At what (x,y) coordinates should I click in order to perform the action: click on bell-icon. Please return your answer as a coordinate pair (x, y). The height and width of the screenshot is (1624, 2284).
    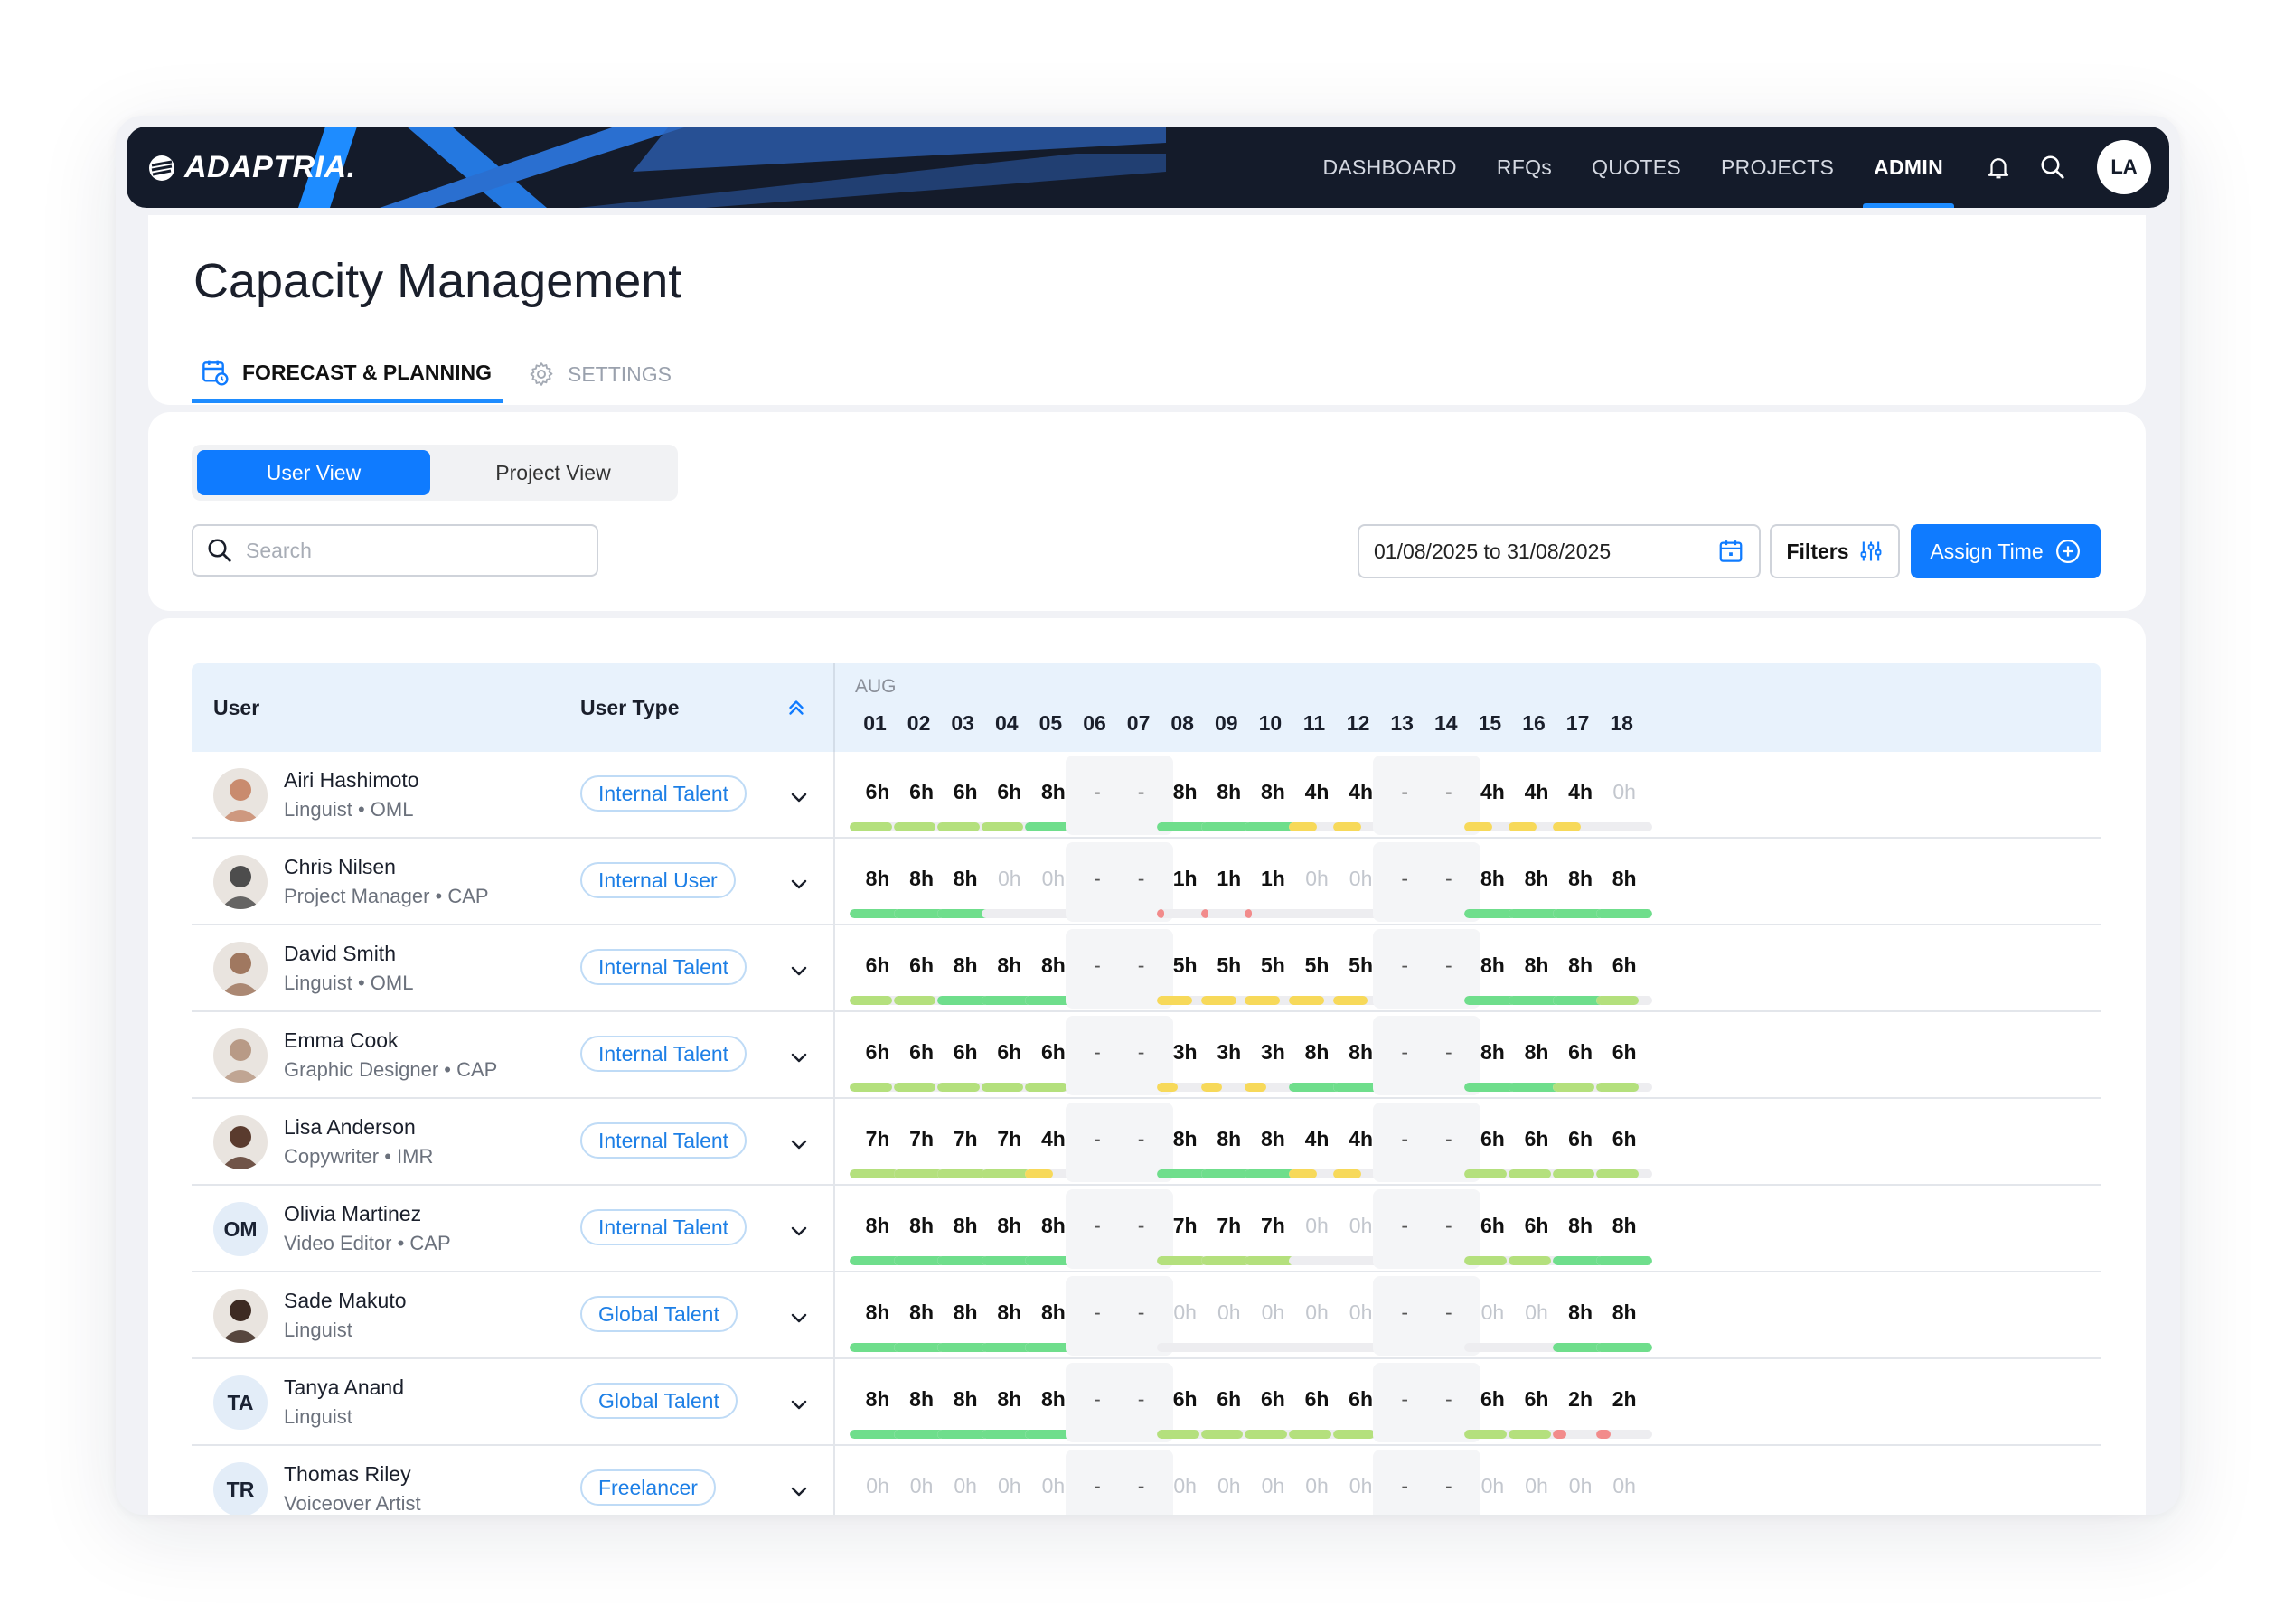
    Looking at the image, I should click on (1998, 167).